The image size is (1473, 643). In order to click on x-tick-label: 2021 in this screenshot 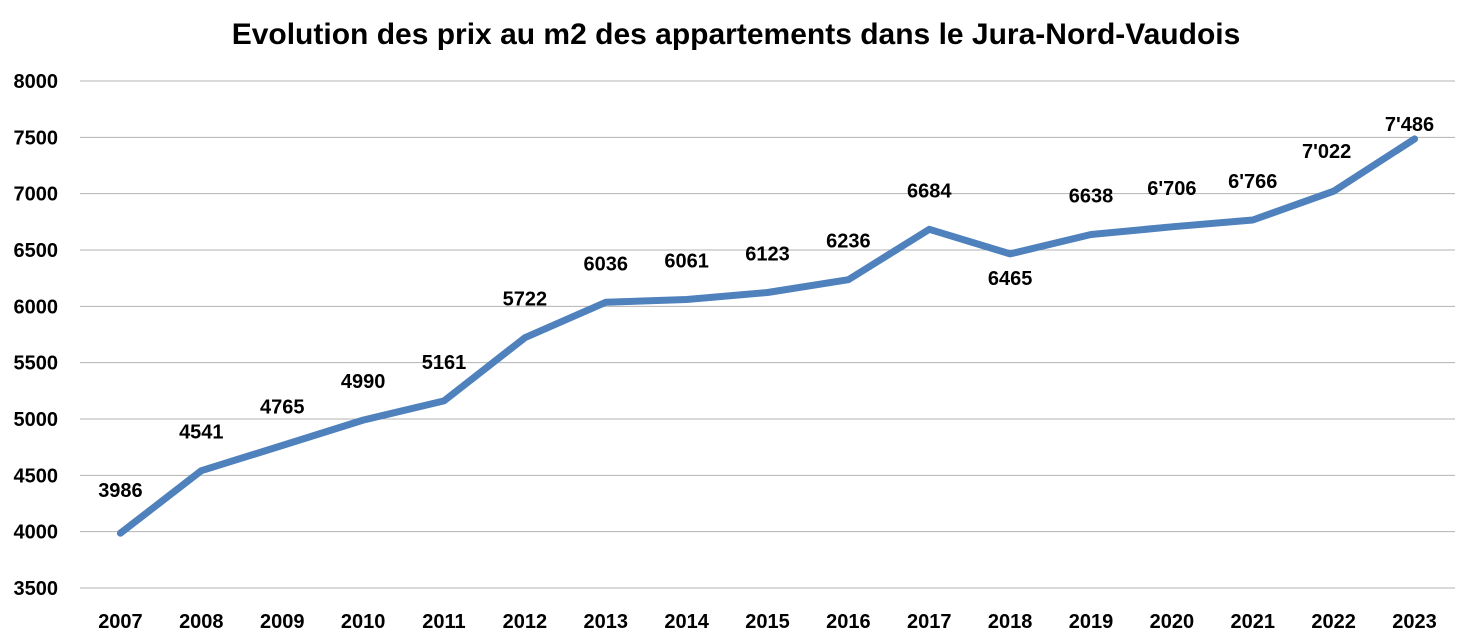, I will do `click(1253, 622)`.